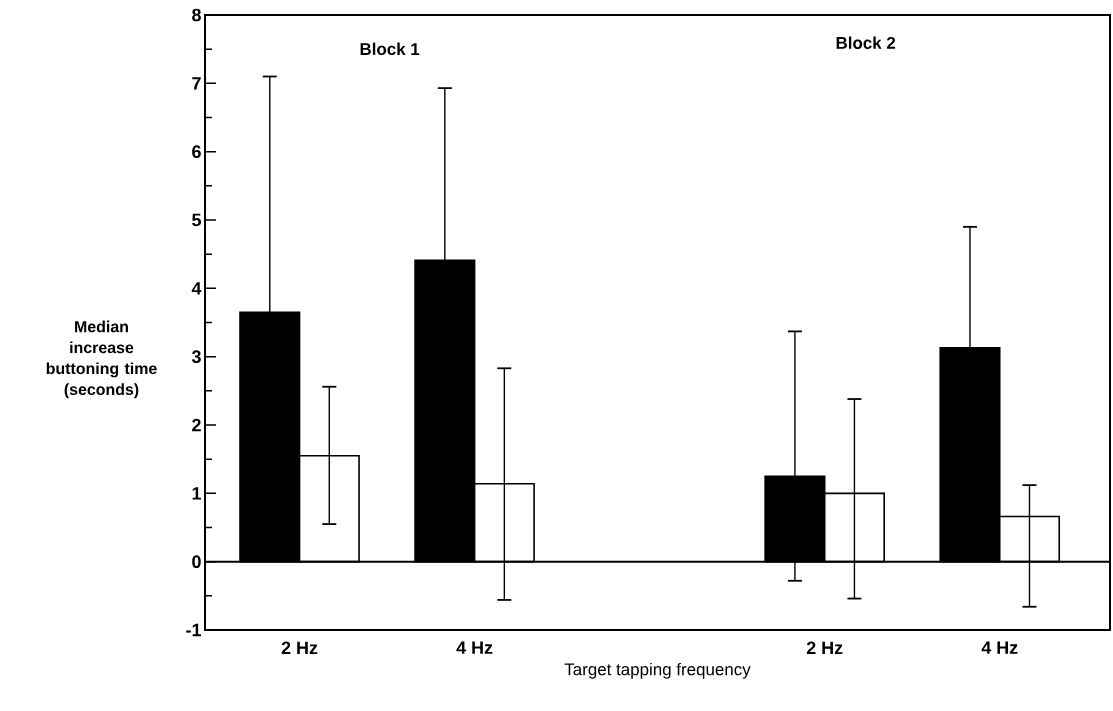 Image resolution: width=1113 pixels, height=711 pixels. What do you see at coordinates (193, 630) in the screenshot?
I see `y-tick-label: -1` at bounding box center [193, 630].